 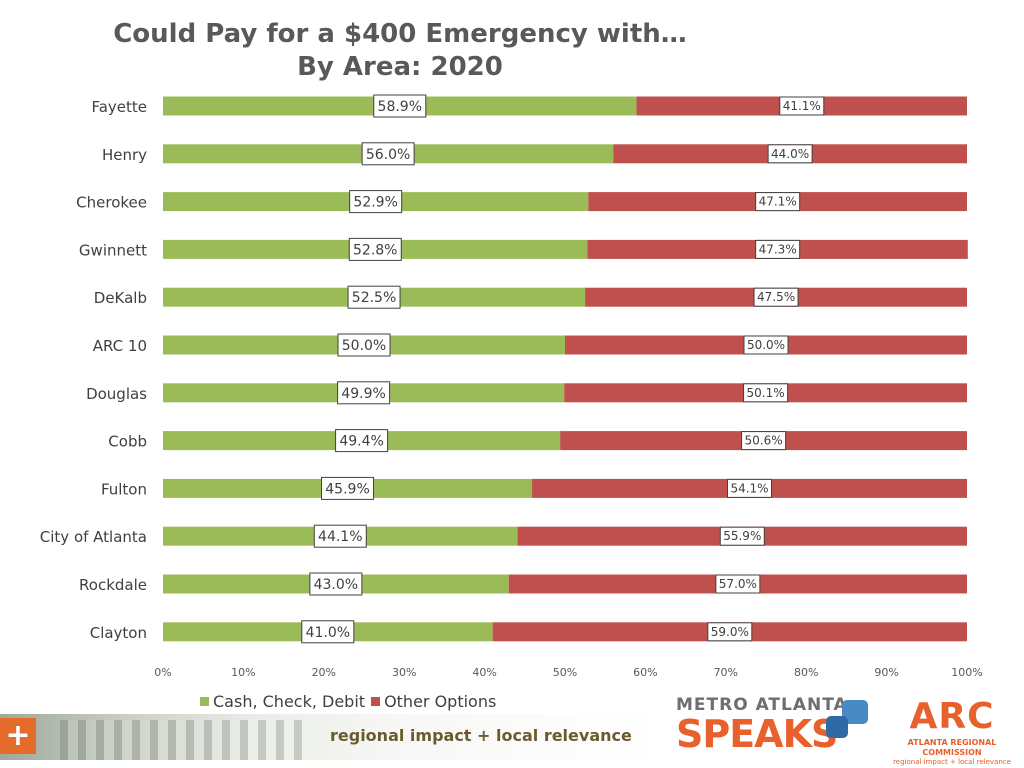 What do you see at coordinates (127, 442) in the screenshot?
I see `category-label-cobb: Cobb` at bounding box center [127, 442].